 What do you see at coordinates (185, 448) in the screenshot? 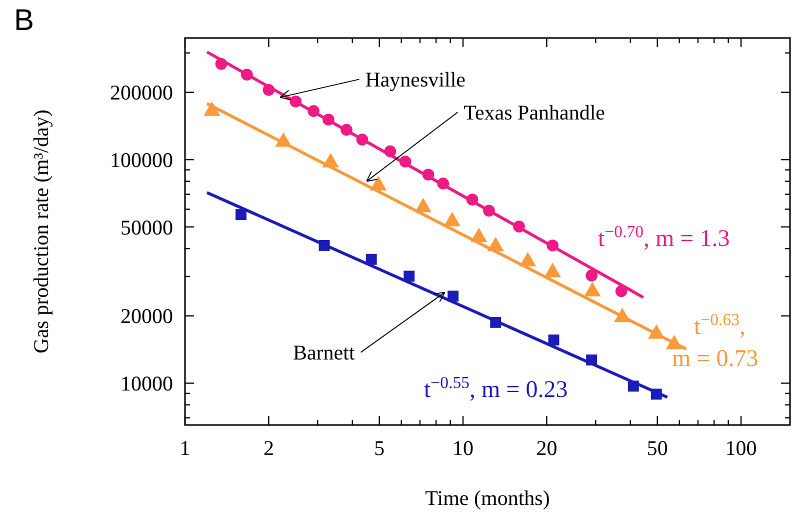
I see `x-tick-label: 1` at bounding box center [185, 448].